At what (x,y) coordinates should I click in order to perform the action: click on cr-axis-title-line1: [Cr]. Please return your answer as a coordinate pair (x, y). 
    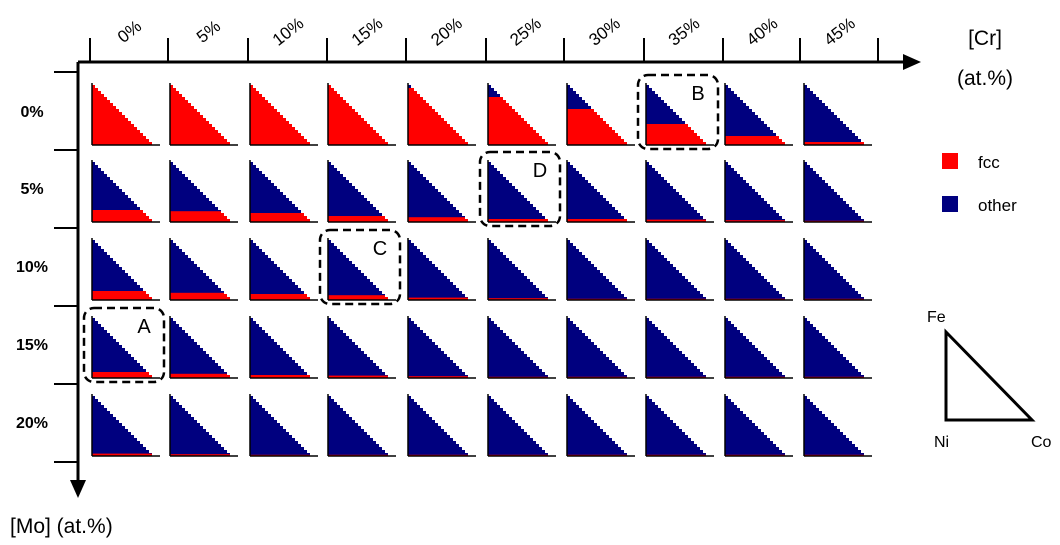
    Looking at the image, I should click on (985, 38).